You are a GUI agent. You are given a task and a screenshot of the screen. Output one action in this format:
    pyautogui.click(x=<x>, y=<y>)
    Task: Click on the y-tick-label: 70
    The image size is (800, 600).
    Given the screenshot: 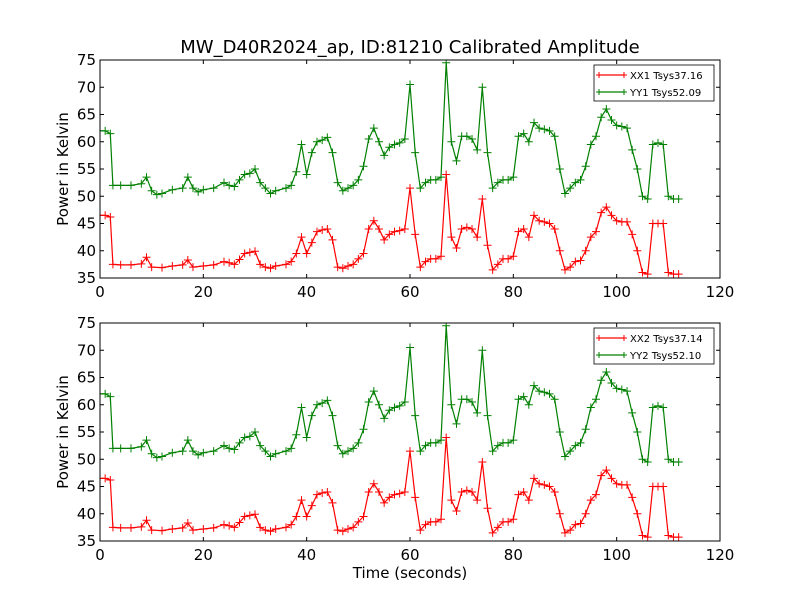 What is the action you would take?
    pyautogui.click(x=86, y=350)
    